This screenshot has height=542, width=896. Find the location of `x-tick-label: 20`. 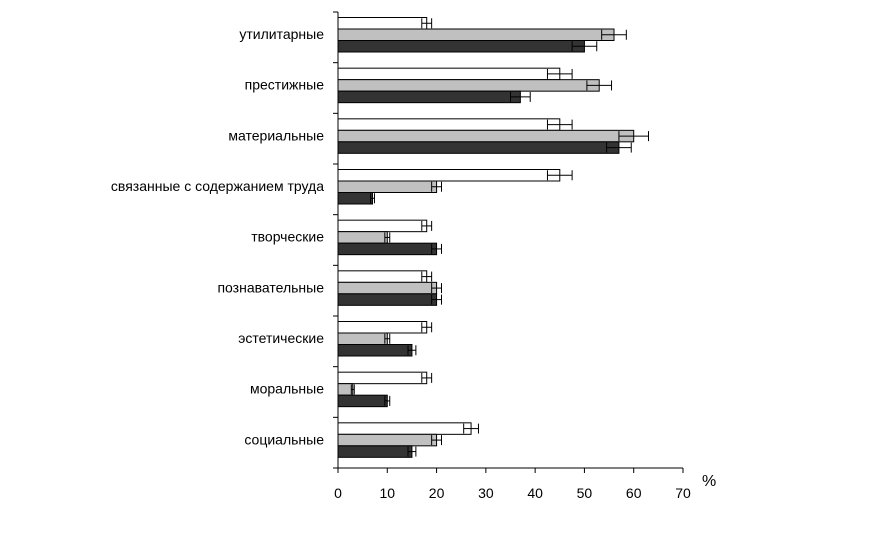

x-tick-label: 20 is located at coordinates (437, 493).